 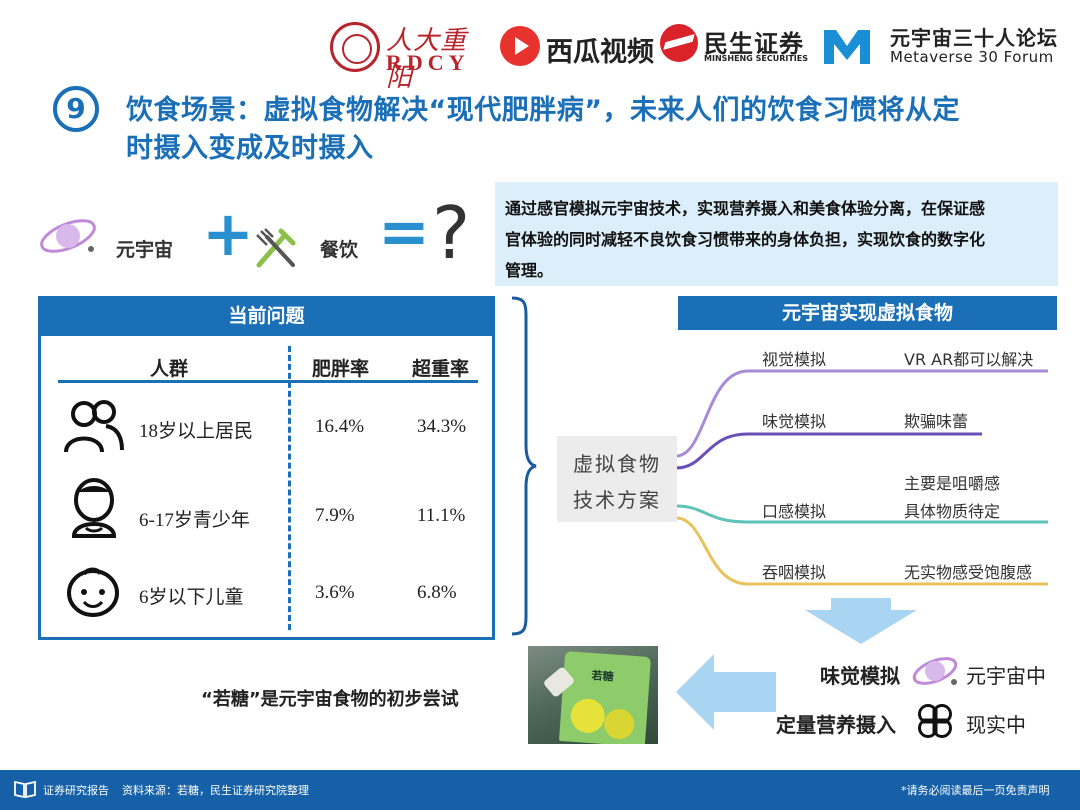 I want to click on row-group-children: 6岁以下儿童, so click(x=191, y=597).